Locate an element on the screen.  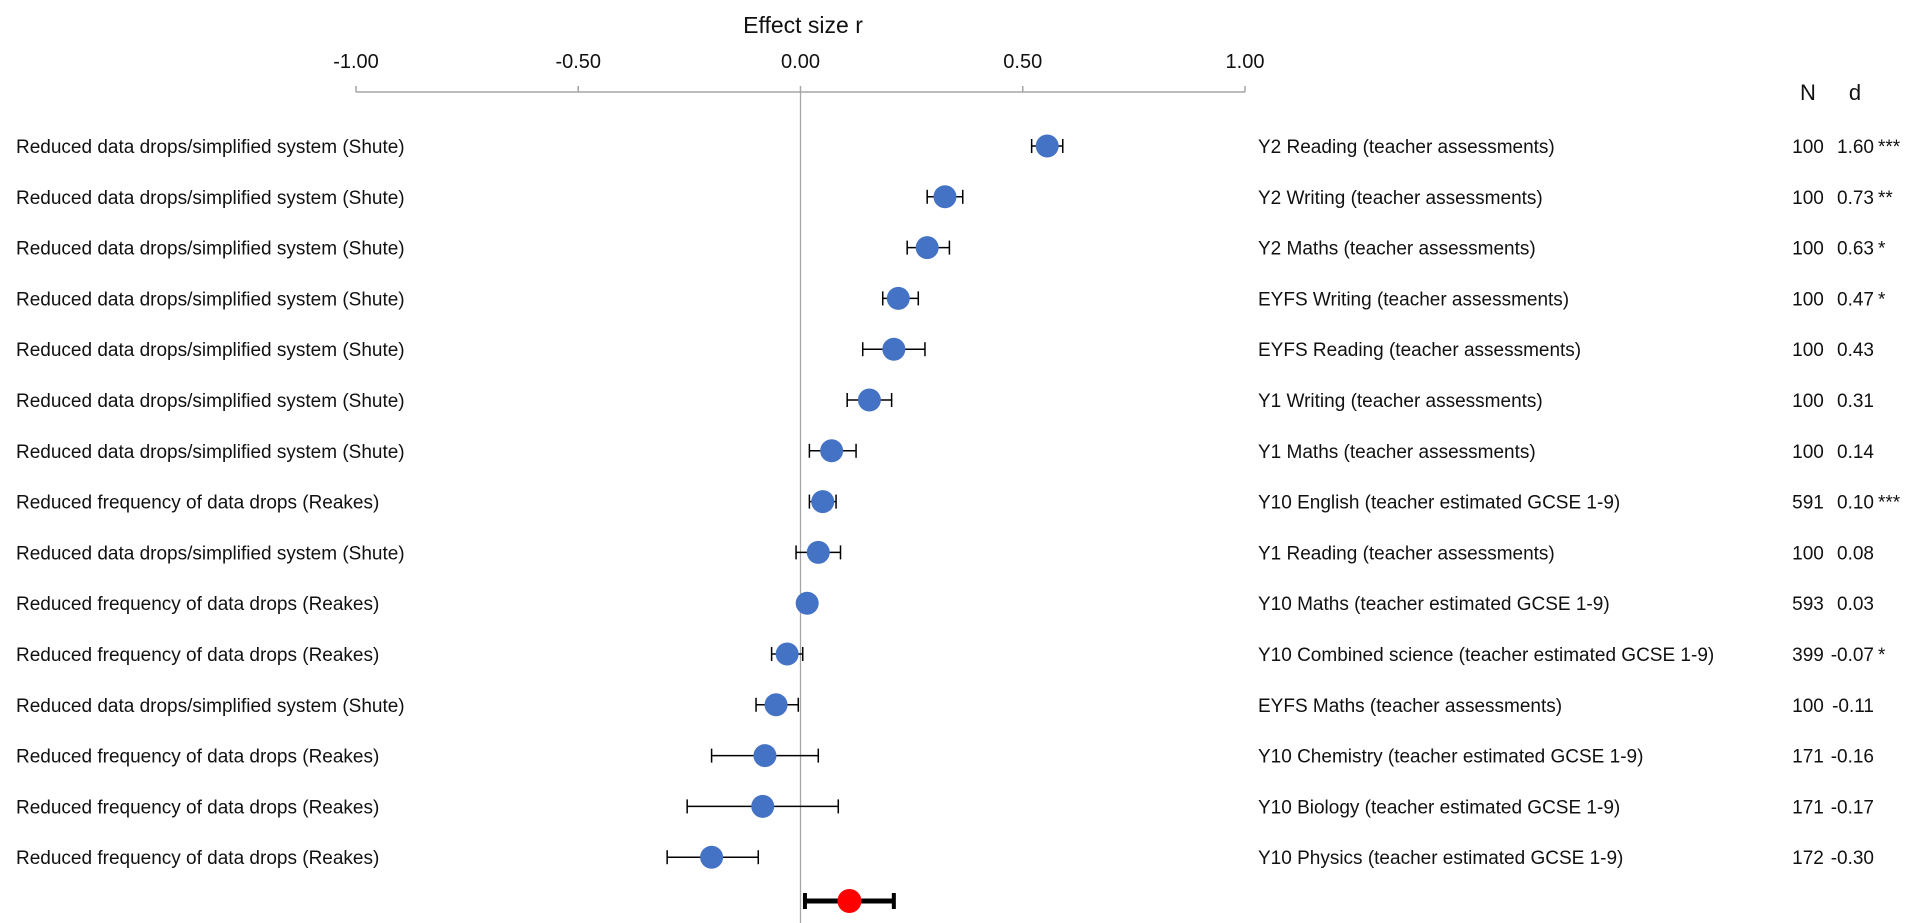
n-value: 591 is located at coordinates (1808, 503).